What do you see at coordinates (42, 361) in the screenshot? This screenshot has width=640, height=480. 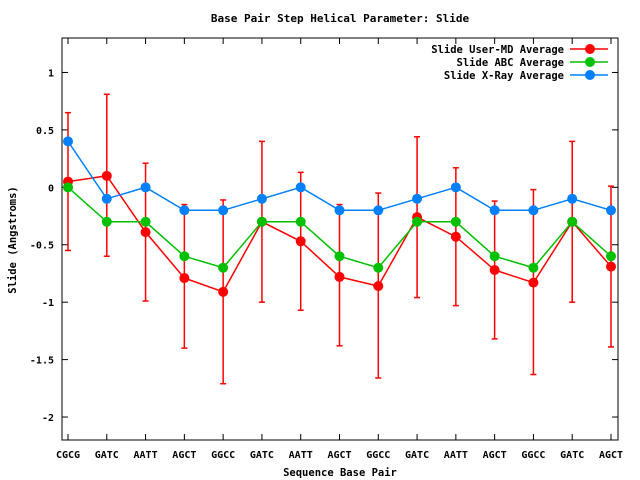 I see `y-tick-label-5: -1.5` at bounding box center [42, 361].